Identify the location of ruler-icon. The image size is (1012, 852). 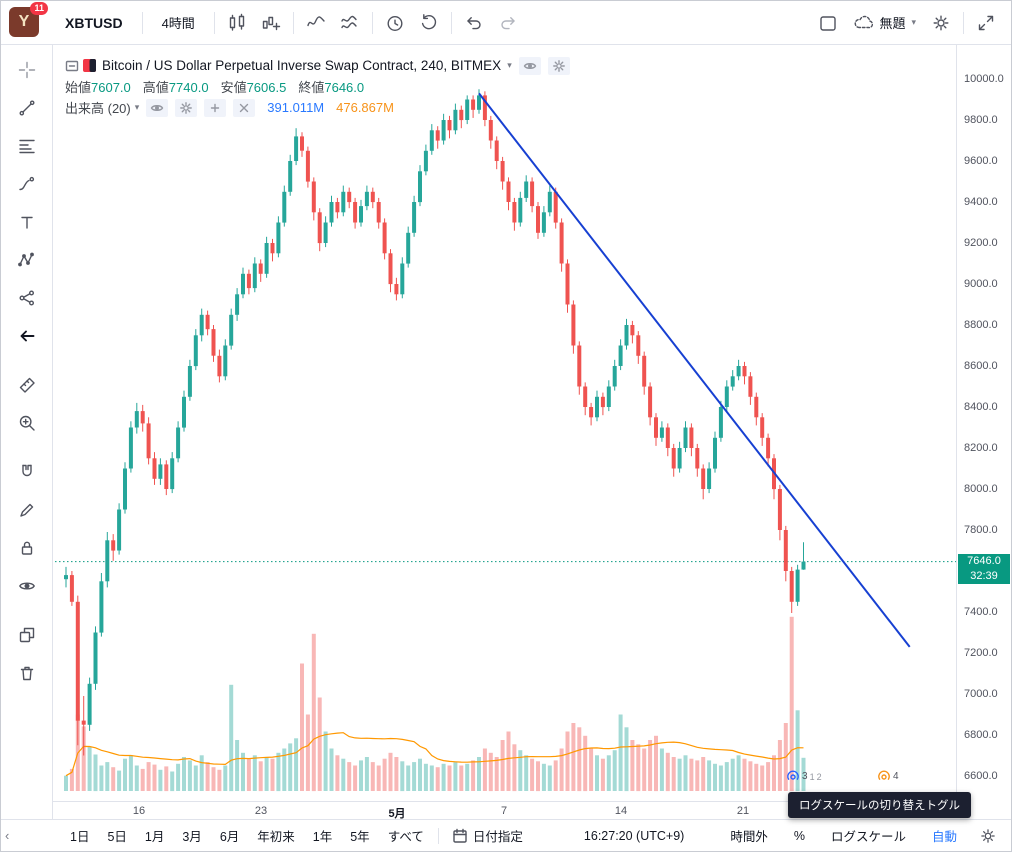
(27, 385).